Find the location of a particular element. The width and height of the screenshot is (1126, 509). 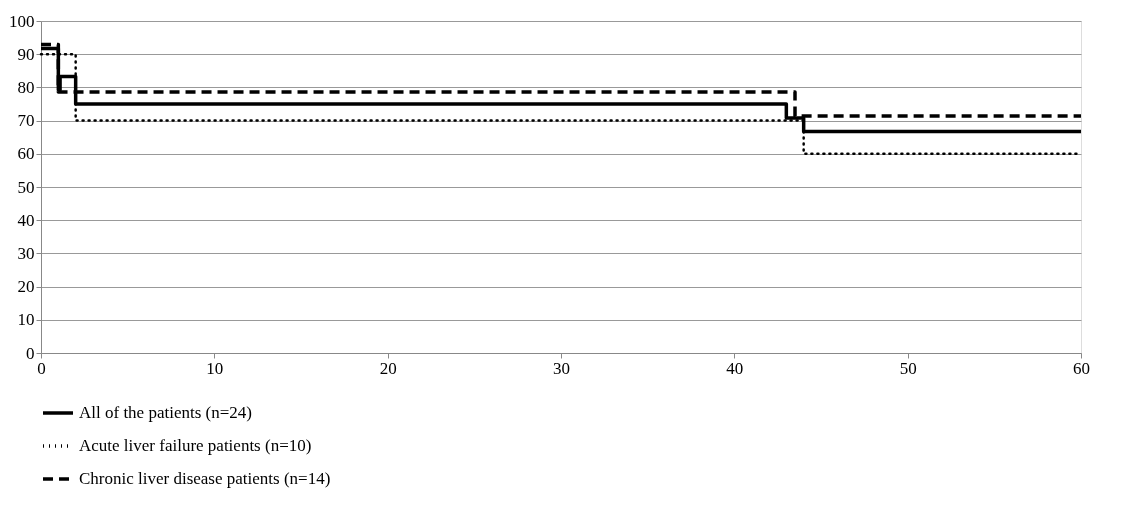

x-tick-label: 40 is located at coordinates (735, 368).